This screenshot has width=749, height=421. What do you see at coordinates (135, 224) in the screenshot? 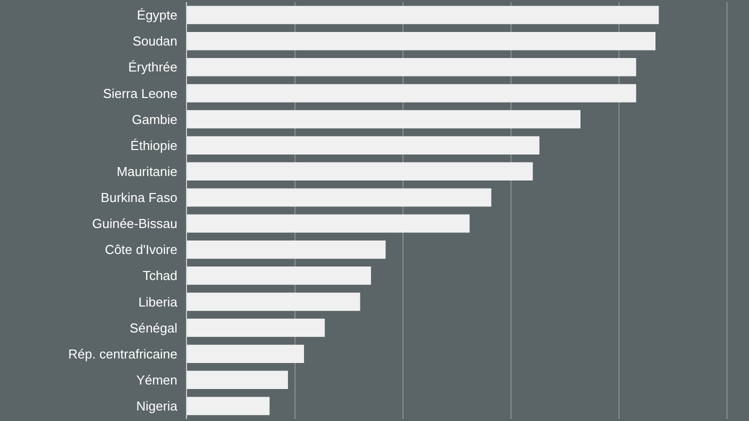
I see `y-tick-label: Guinée-Bissau` at bounding box center [135, 224].